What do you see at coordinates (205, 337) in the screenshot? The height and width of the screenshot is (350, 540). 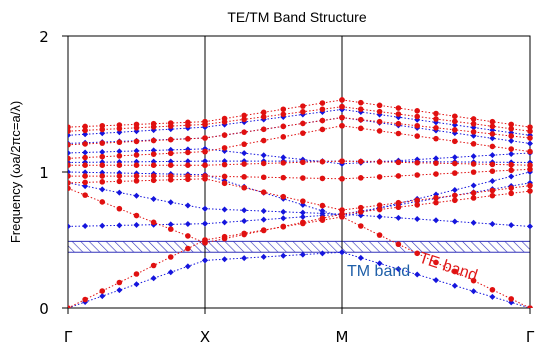 I see `x-tick-x: X` at bounding box center [205, 337].